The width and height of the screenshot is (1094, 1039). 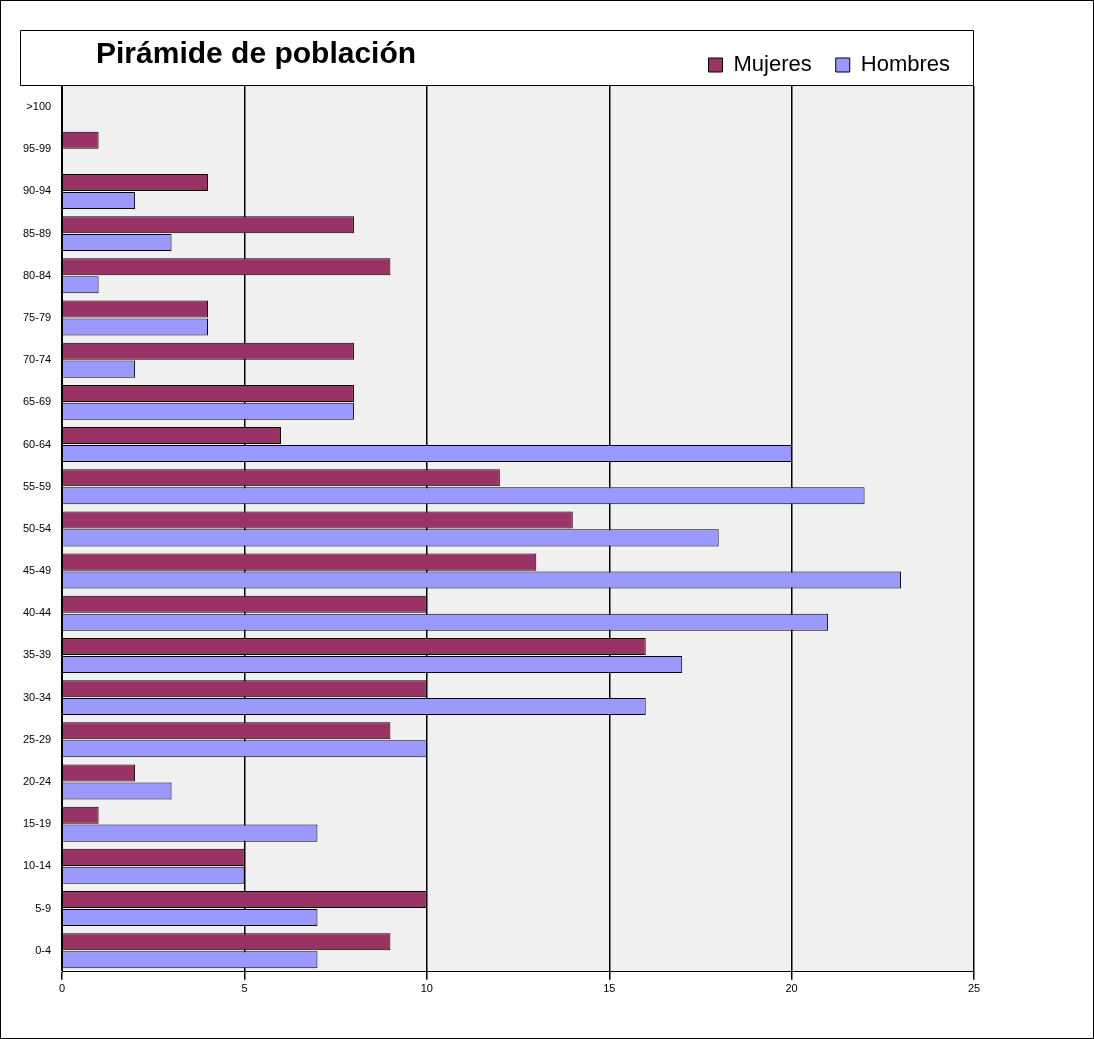 What do you see at coordinates (37, 317) in the screenshot?
I see `y-tick-label: 75-79` at bounding box center [37, 317].